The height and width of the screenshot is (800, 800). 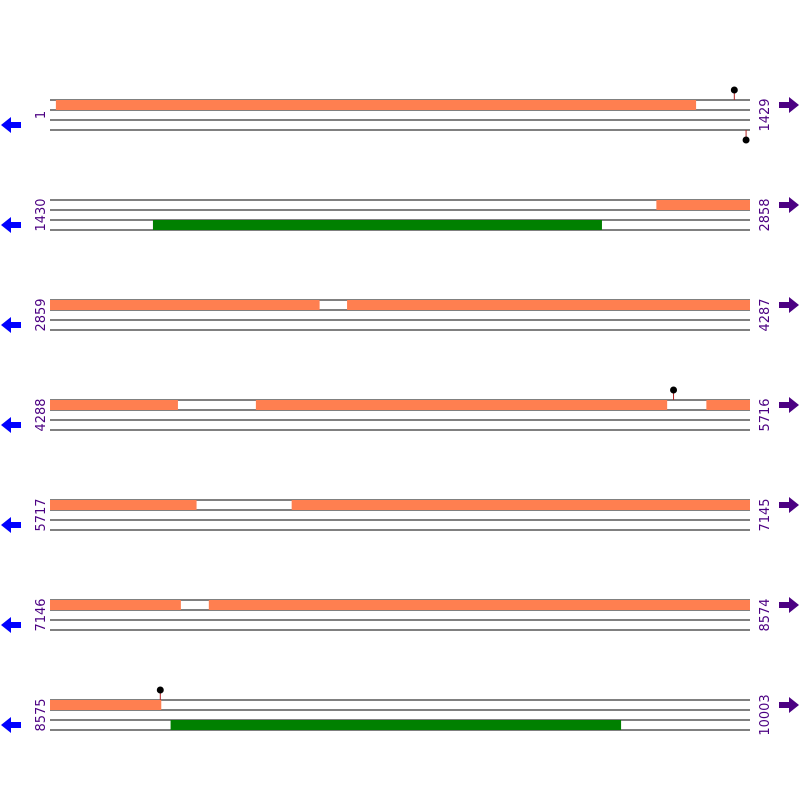 What do you see at coordinates (41, 714) in the screenshot?
I see `start-position-label: 8575` at bounding box center [41, 714].